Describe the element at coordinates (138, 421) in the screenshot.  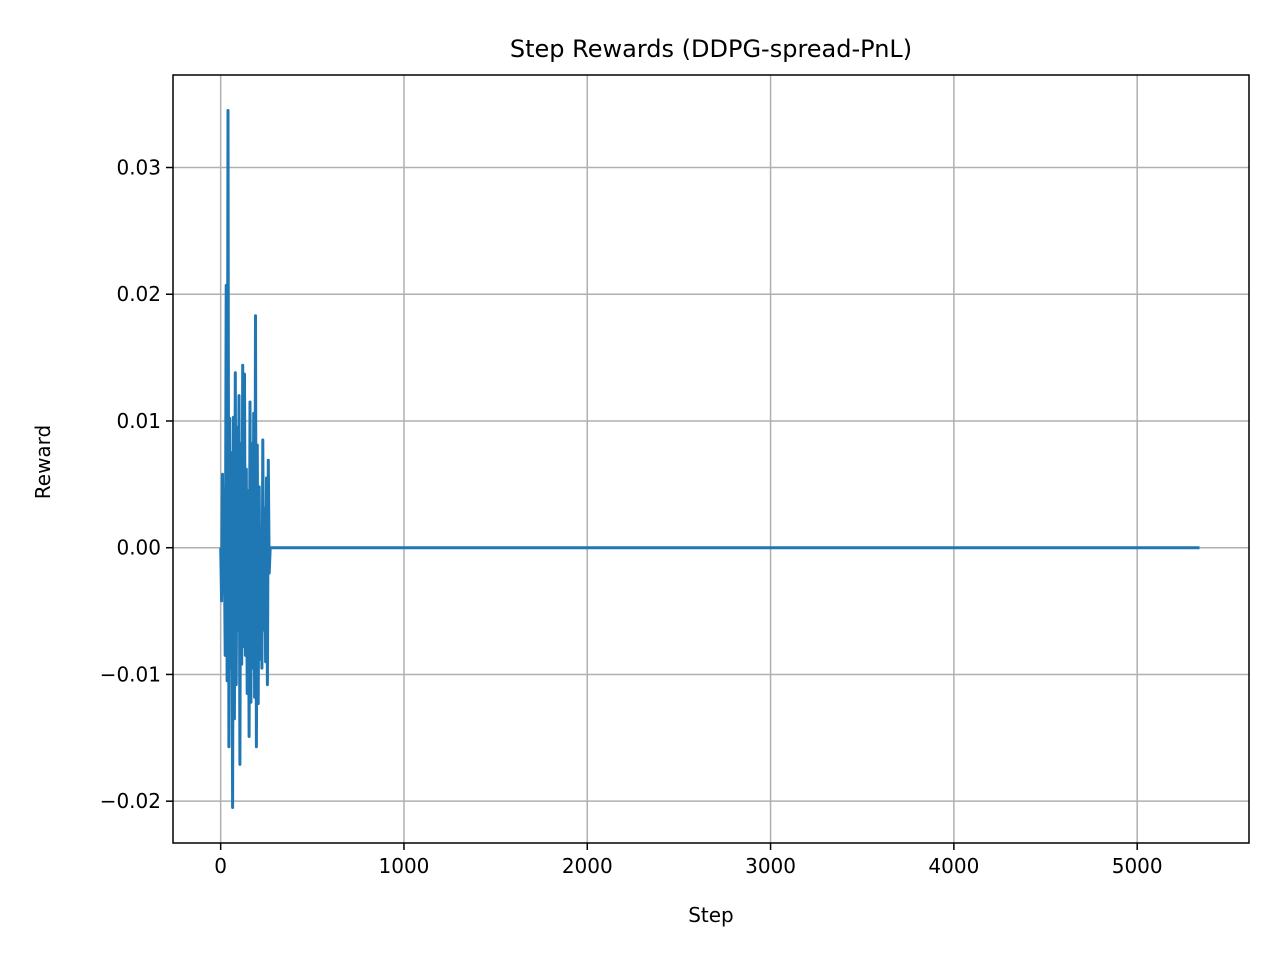
I see `y-tick-label: 0.01` at that location.